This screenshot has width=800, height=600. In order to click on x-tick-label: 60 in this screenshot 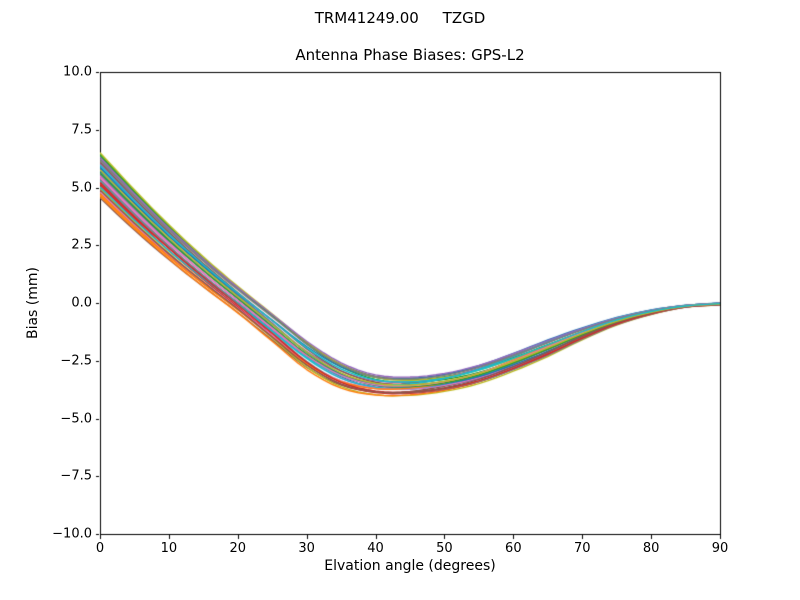, I will do `click(513, 548)`.